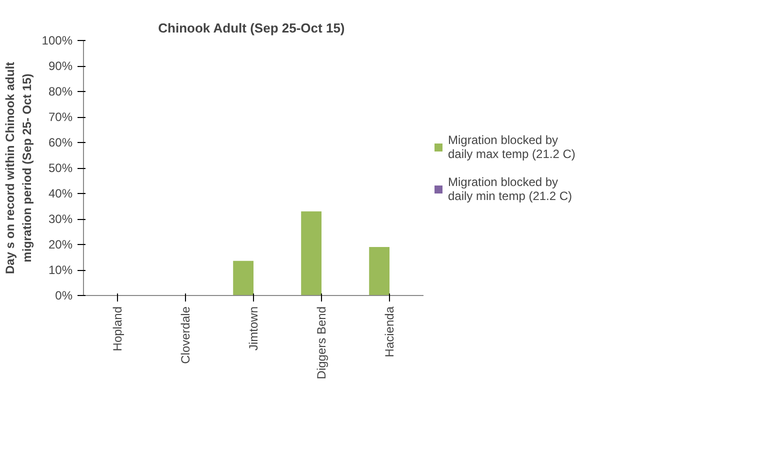 The height and width of the screenshot is (469, 776). I want to click on y-tick-label: 60%, so click(60, 143).